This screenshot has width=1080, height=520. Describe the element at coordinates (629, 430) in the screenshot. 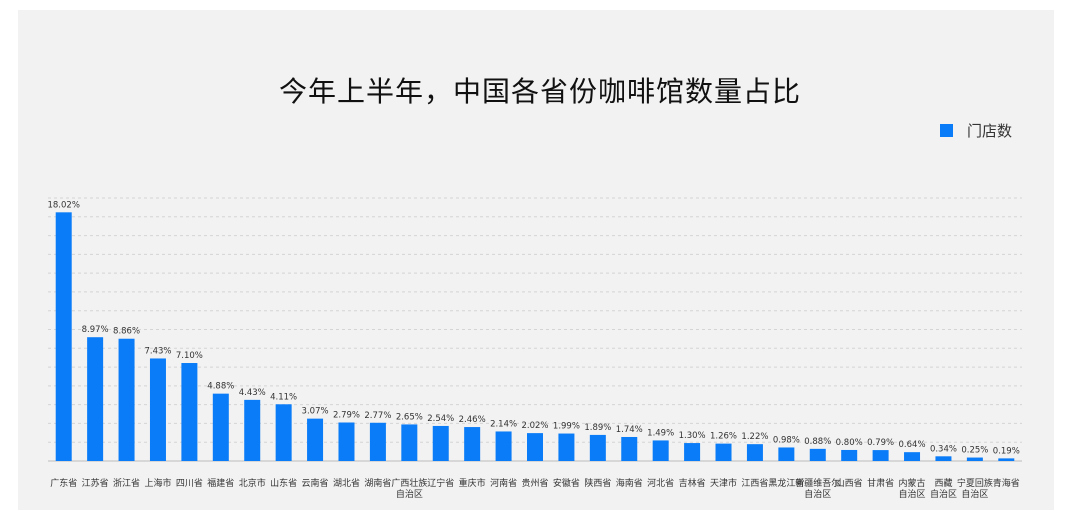

I see `data-label: 1.74%` at that location.